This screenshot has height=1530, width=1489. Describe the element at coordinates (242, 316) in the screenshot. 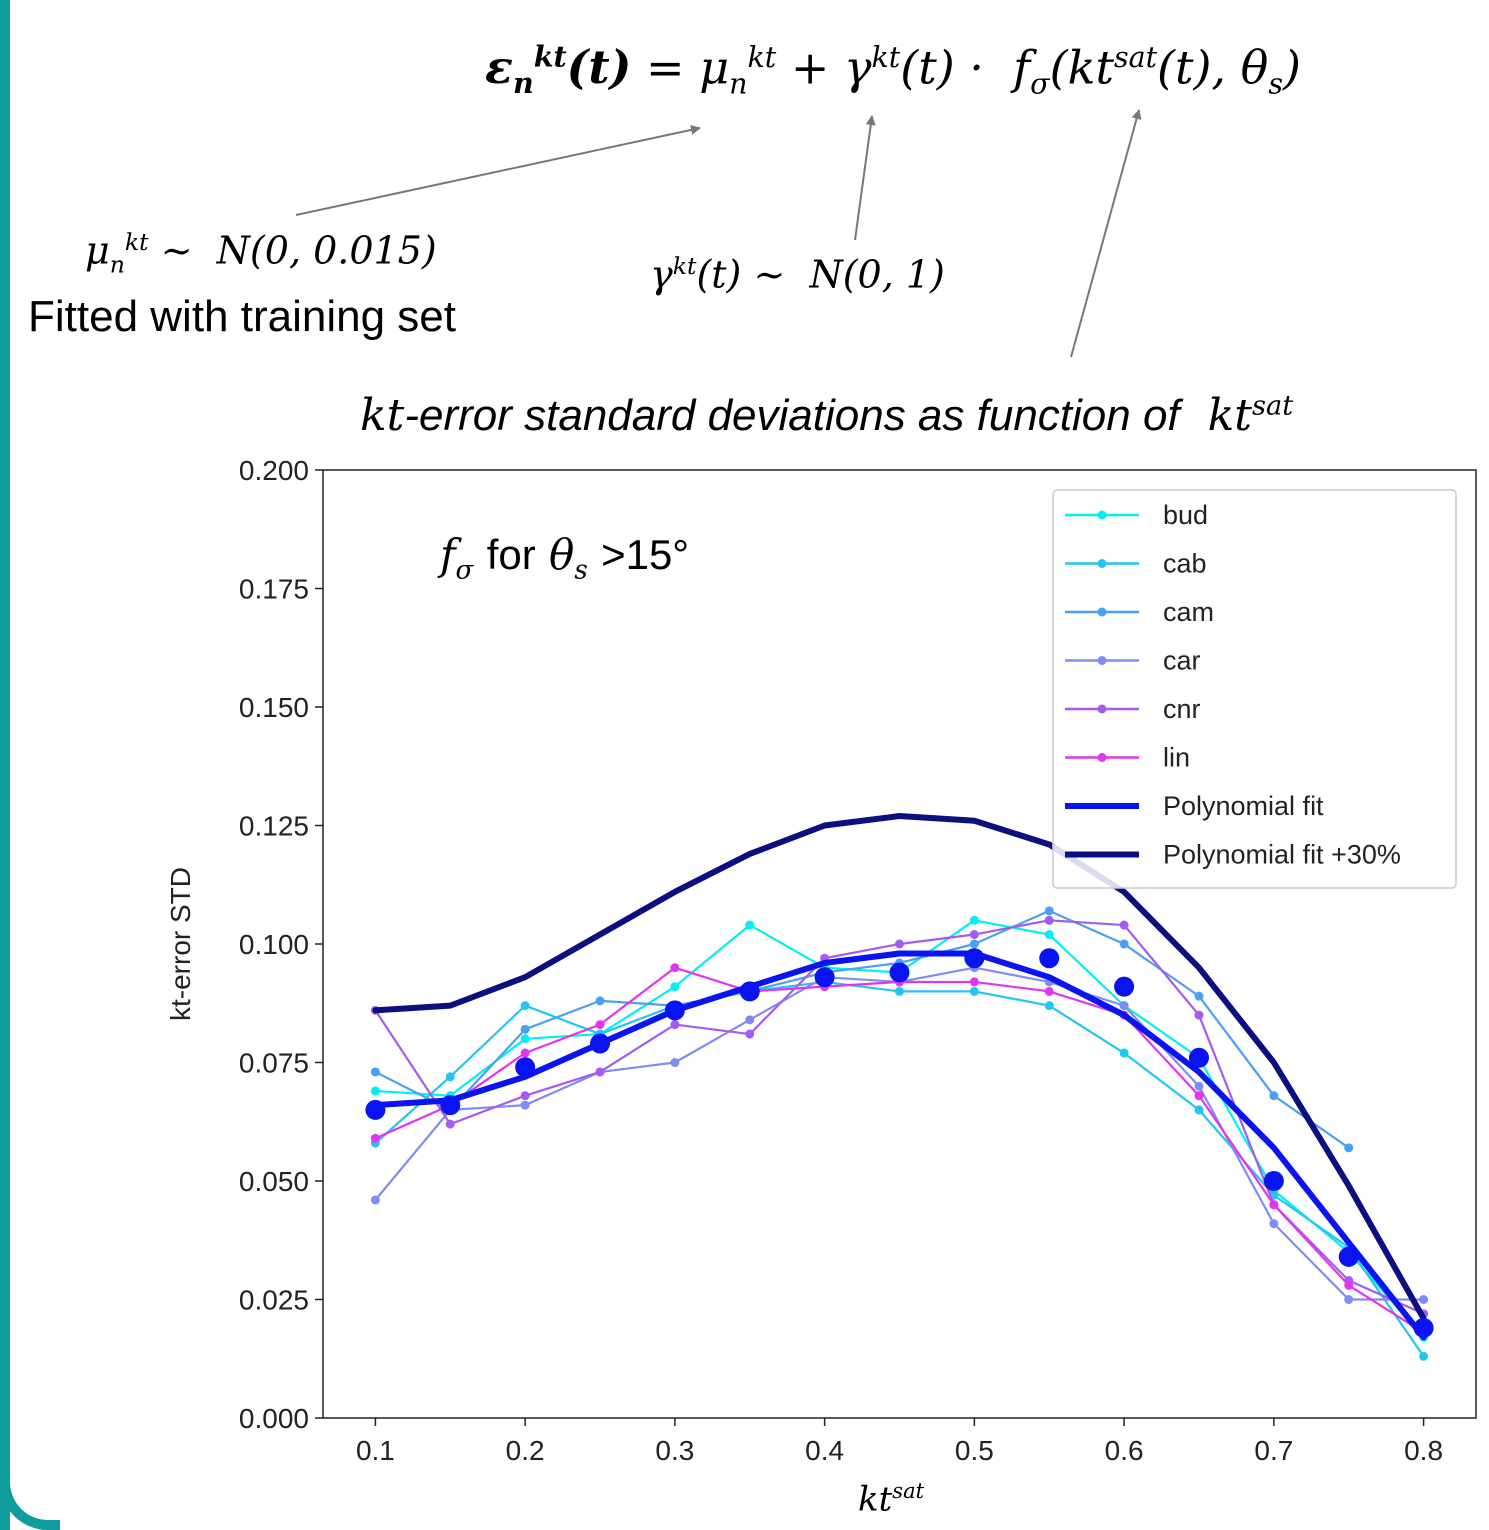

I see `mu-note: Fitted with training set` at that location.